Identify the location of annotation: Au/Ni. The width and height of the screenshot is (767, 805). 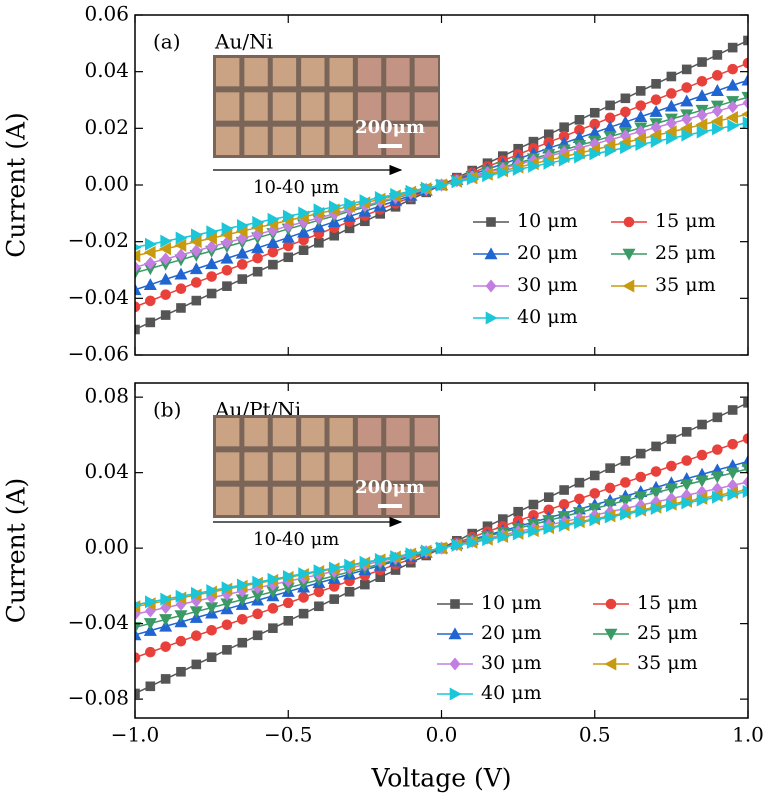
(243, 42).